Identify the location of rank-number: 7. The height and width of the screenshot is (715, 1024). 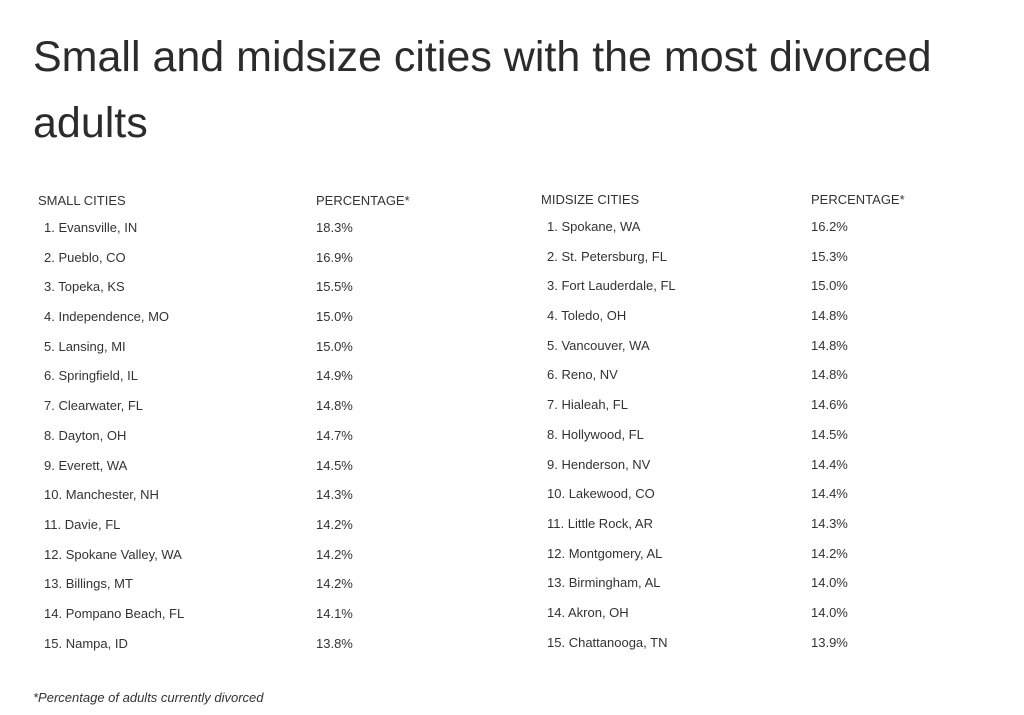
(554, 404).